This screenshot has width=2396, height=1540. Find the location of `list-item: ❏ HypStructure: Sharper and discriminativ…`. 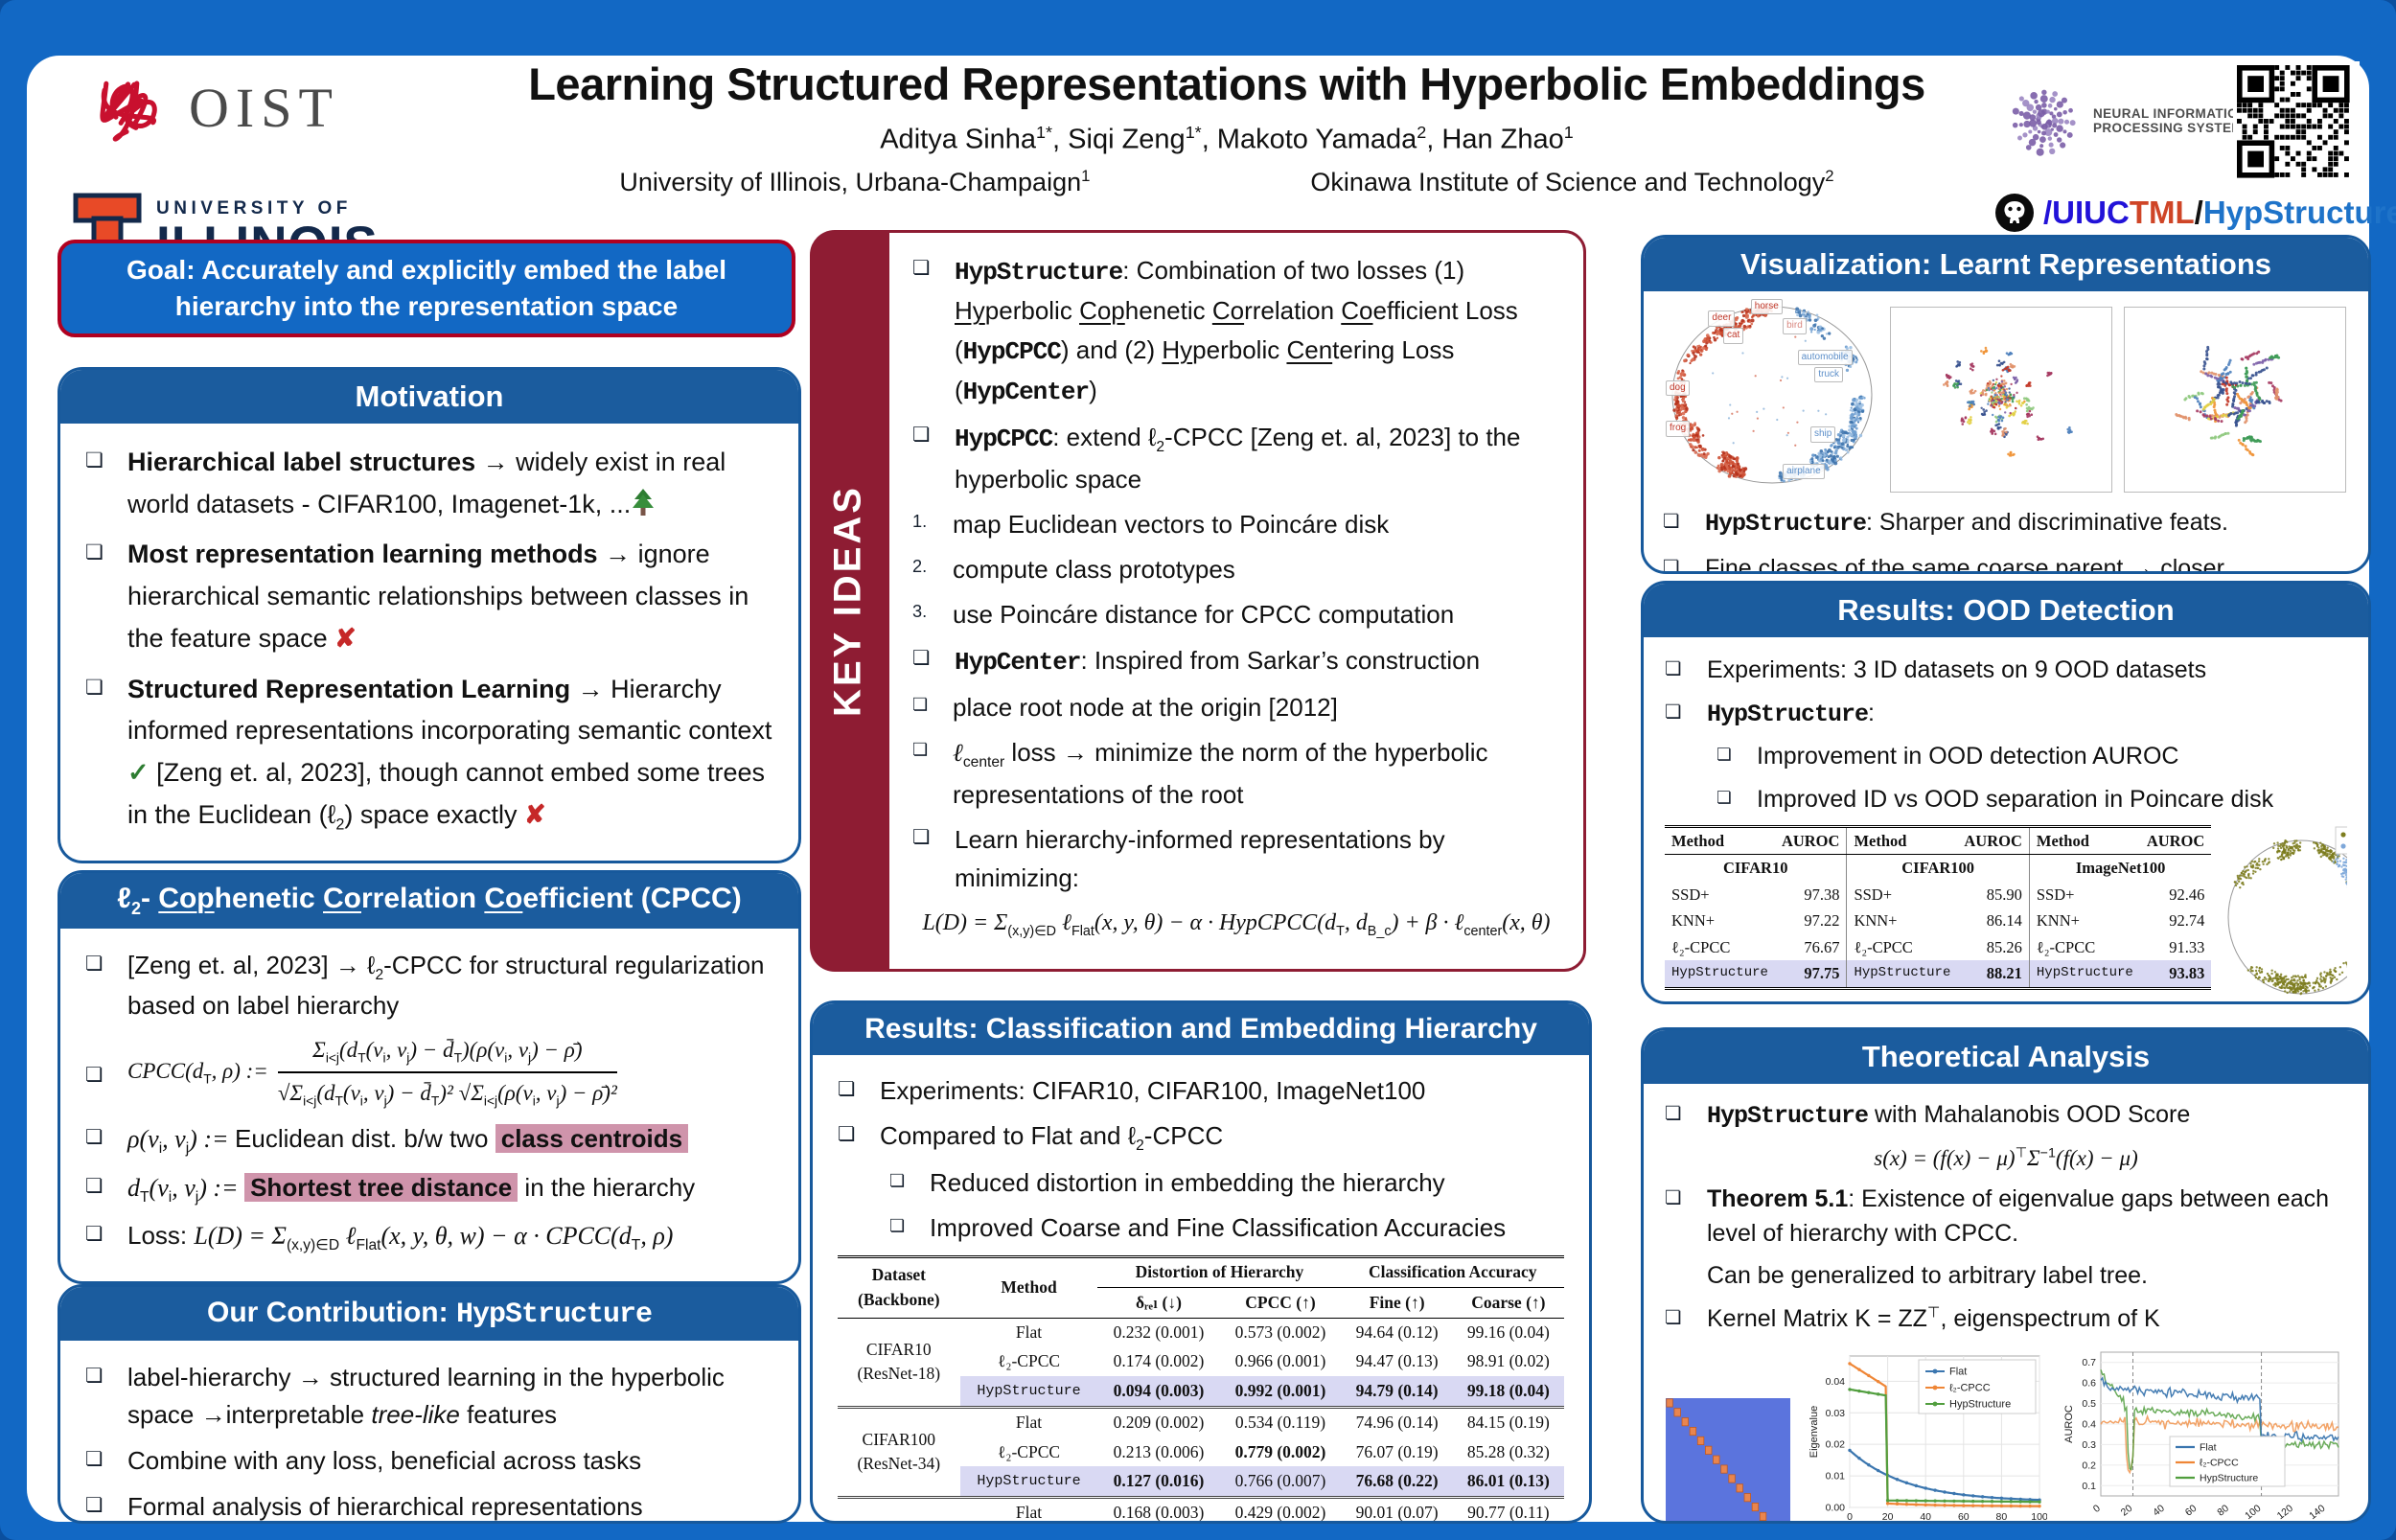

list-item: ❏ HypStructure: Sharper and discriminativ… is located at coordinates (2006, 523).